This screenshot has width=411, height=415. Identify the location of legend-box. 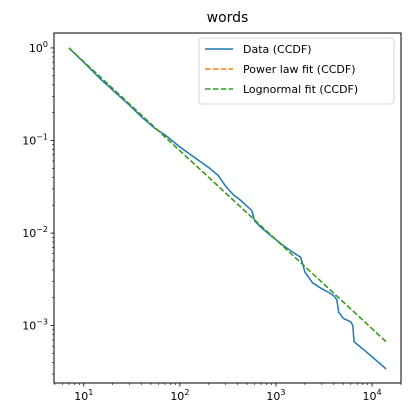
(296, 71).